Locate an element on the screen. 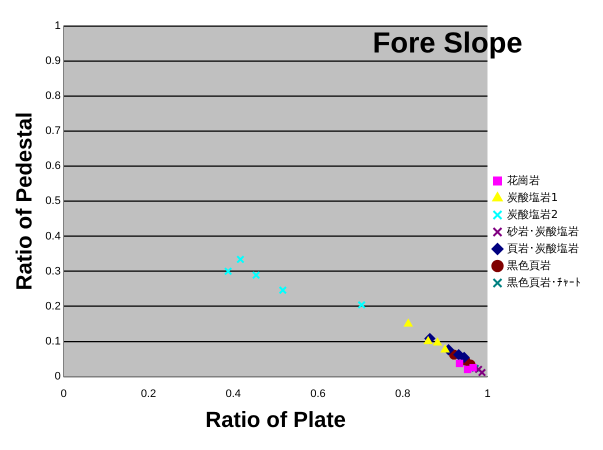 This screenshot has width=603, height=450. y-tick-label: 0.2 is located at coordinates (53, 306).